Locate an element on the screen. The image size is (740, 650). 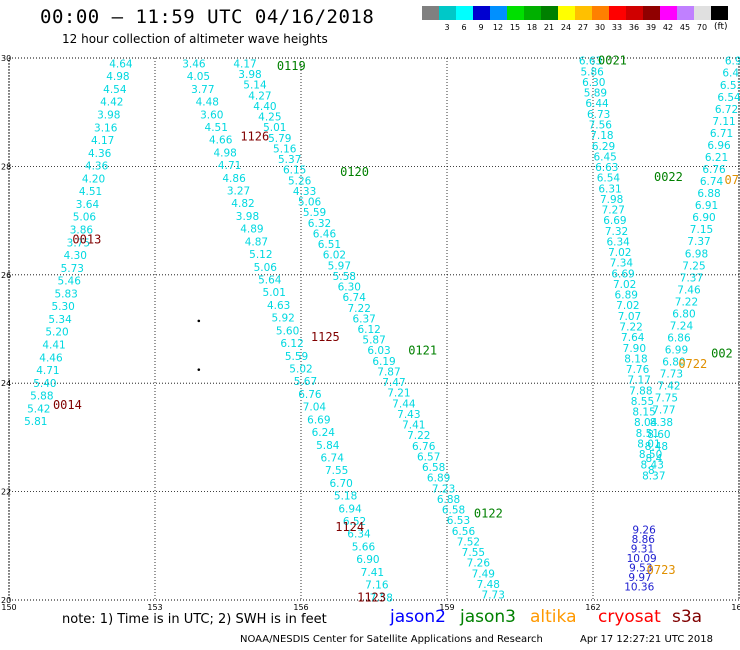
wave-height-value: 4.46 is located at coordinates (51, 358).